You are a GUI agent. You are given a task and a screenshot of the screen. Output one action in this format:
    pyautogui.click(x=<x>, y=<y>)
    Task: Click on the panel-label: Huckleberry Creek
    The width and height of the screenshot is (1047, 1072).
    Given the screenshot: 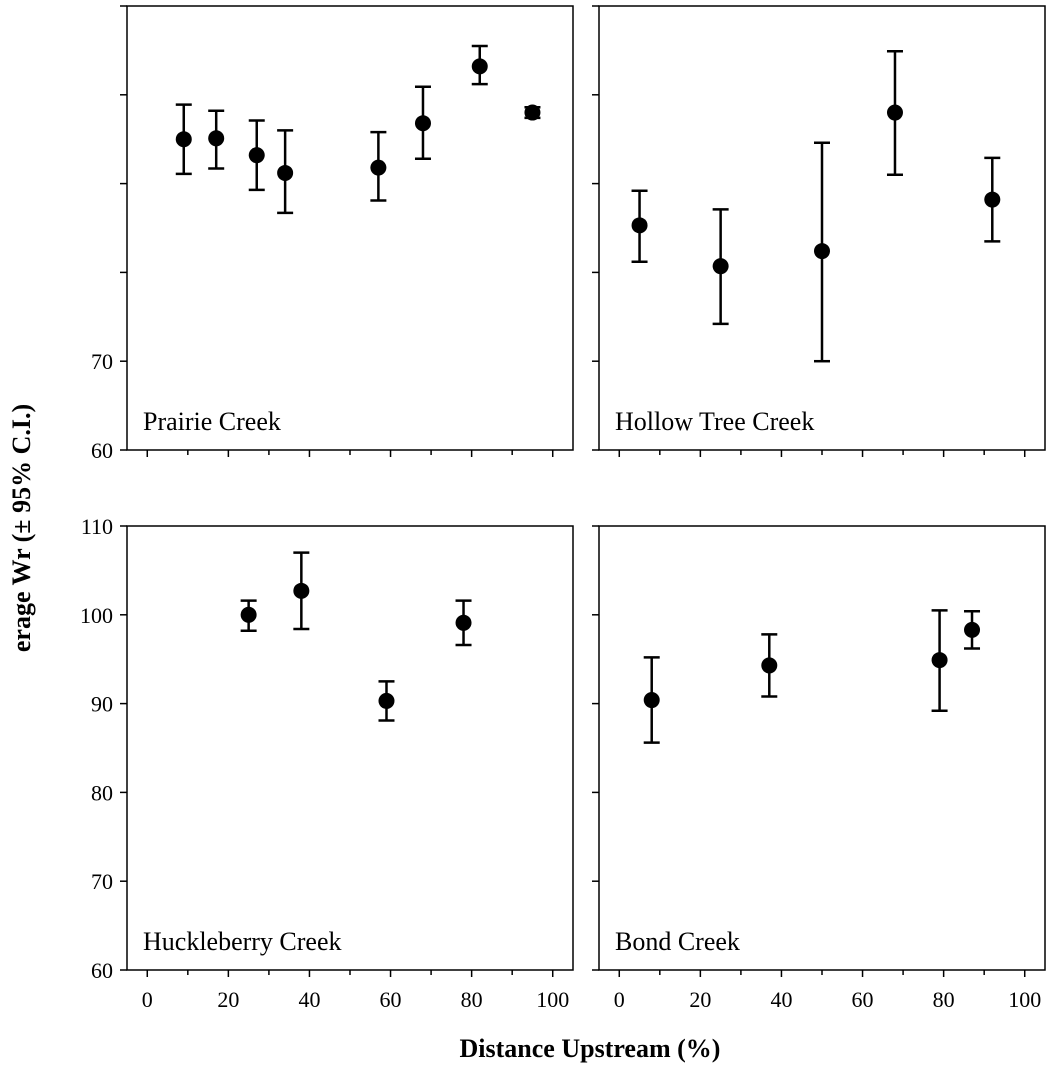 What is the action you would take?
    pyautogui.click(x=242, y=941)
    